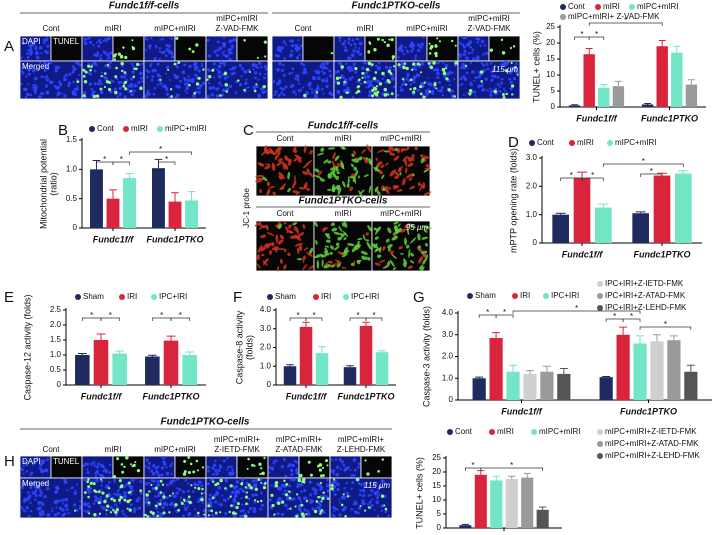 The height and width of the screenshot is (535, 715). What do you see at coordinates (266, 347) in the screenshot?
I see `y-tick-label: 2.0` at bounding box center [266, 347].